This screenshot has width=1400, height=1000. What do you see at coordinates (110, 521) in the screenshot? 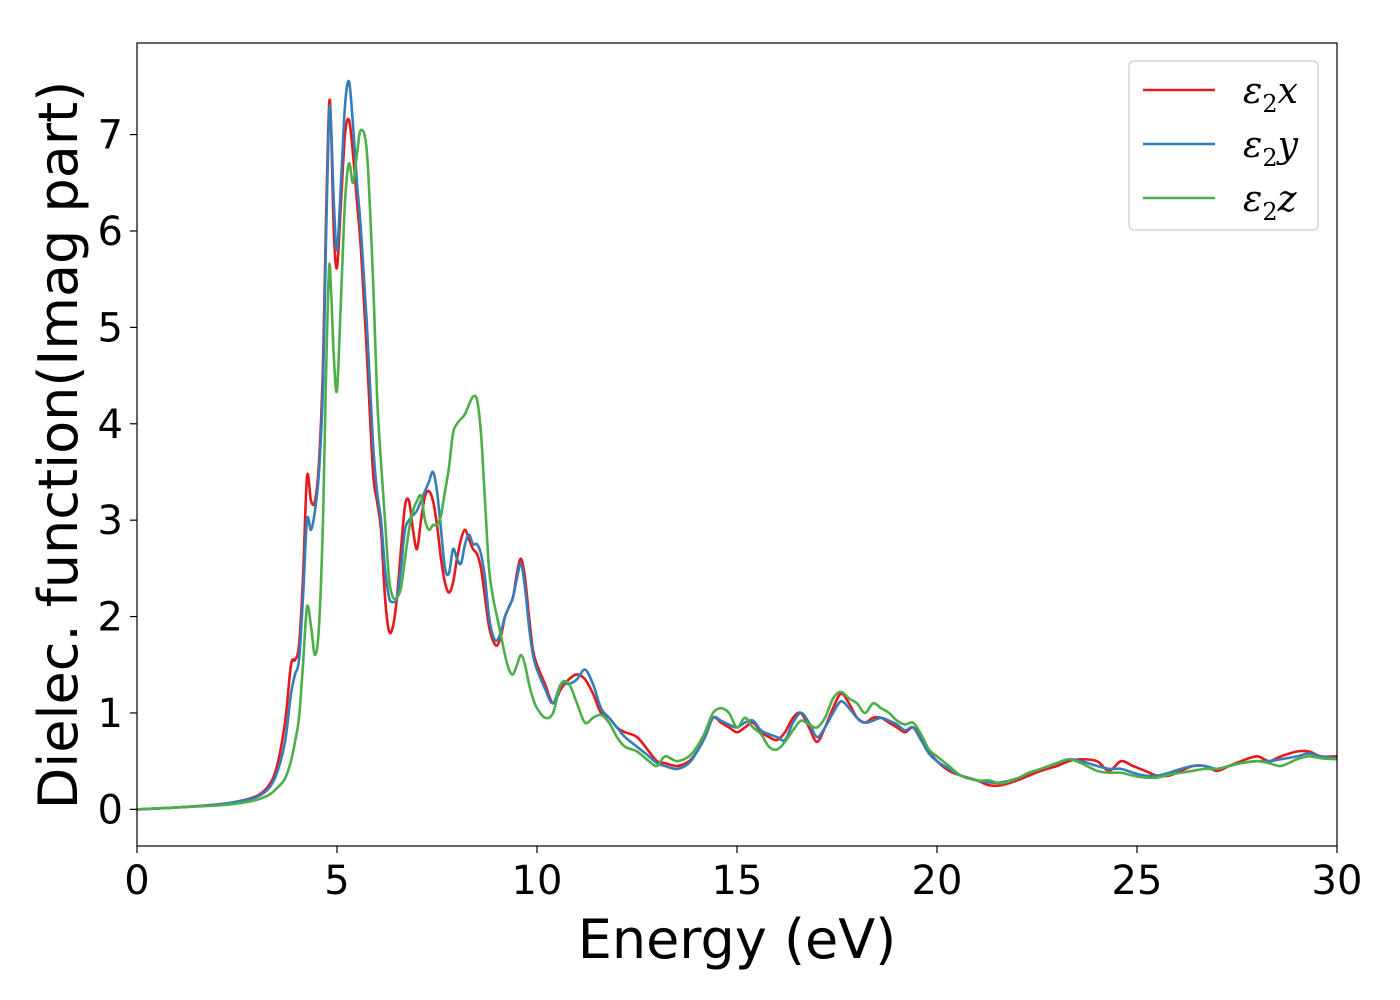
I see `y-tick-label: 3` at bounding box center [110, 521].